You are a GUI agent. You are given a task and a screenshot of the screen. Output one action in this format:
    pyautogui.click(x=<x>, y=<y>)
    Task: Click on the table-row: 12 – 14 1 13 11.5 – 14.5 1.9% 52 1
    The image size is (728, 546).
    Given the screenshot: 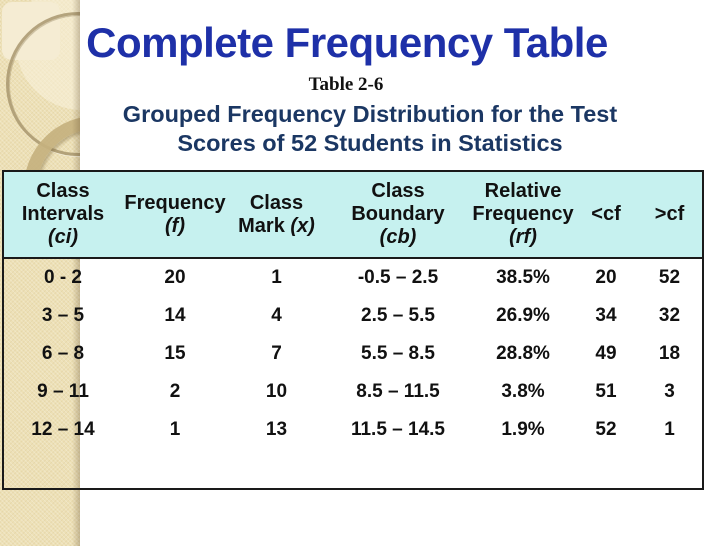 What is the action you would take?
    pyautogui.click(x=353, y=430)
    